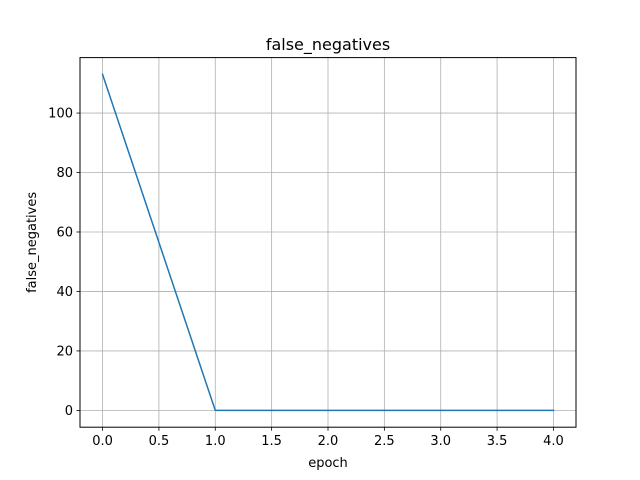  What do you see at coordinates (440, 441) in the screenshot?
I see `x-tick-label: 3.0` at bounding box center [440, 441].